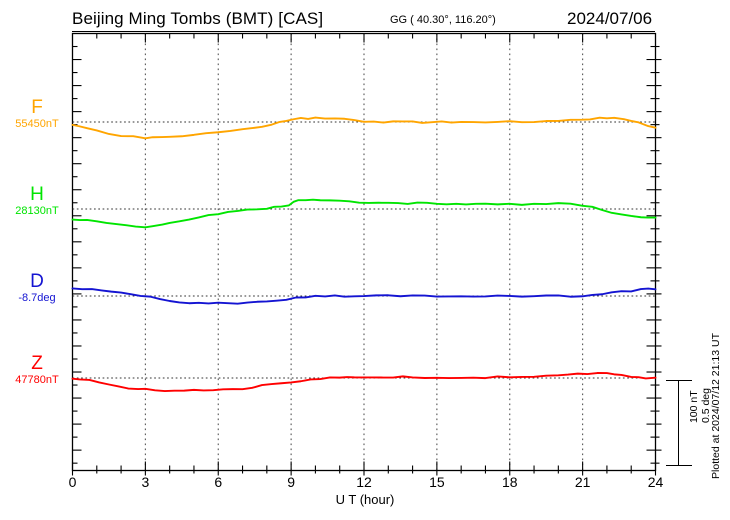 This screenshot has width=730, height=520. I want to click on component-baseline-value-d: -8.7deg, so click(37, 298).